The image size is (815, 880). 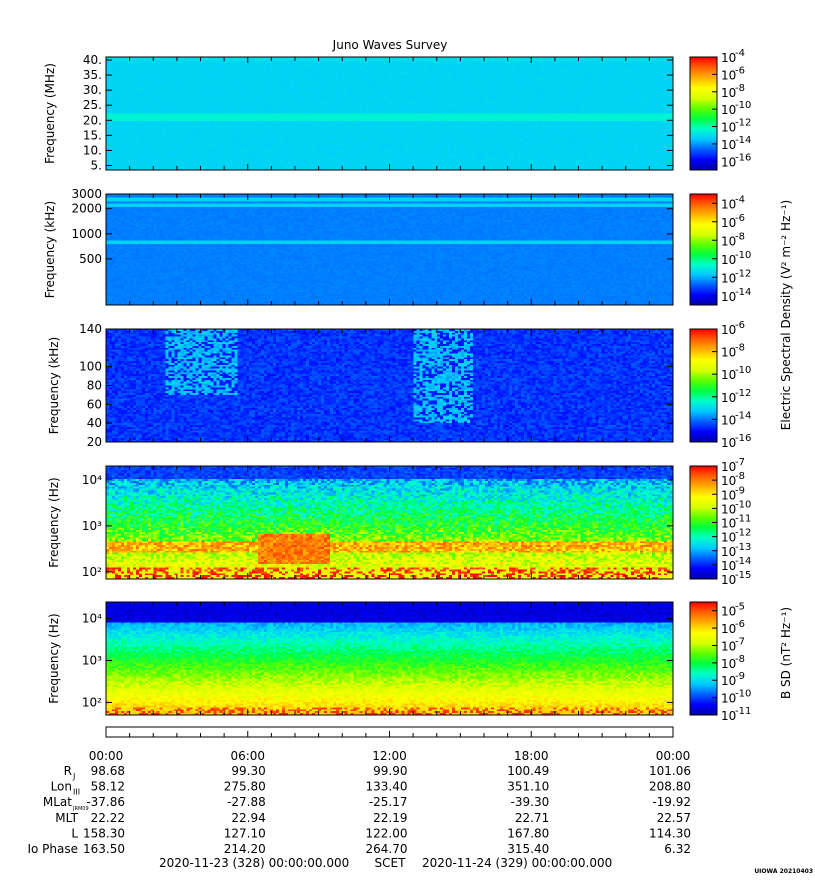 I want to click on ephemeris-value: 167.80, so click(x=528, y=833).